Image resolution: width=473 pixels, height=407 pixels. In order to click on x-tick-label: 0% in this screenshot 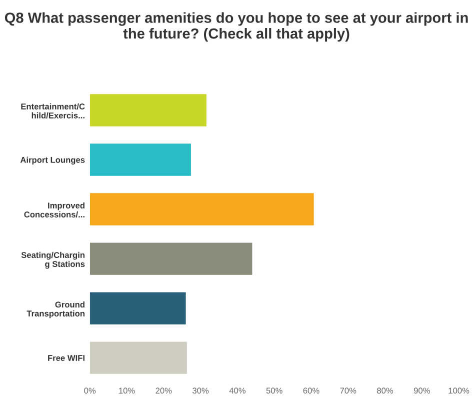, I will do `click(90, 391)`.